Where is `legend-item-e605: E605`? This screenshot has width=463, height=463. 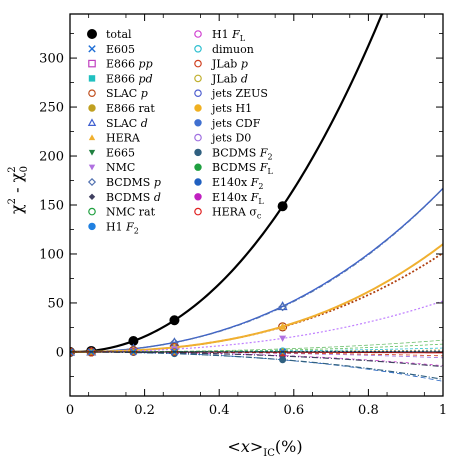 legend-item-e605: E605 is located at coordinates (111, 49).